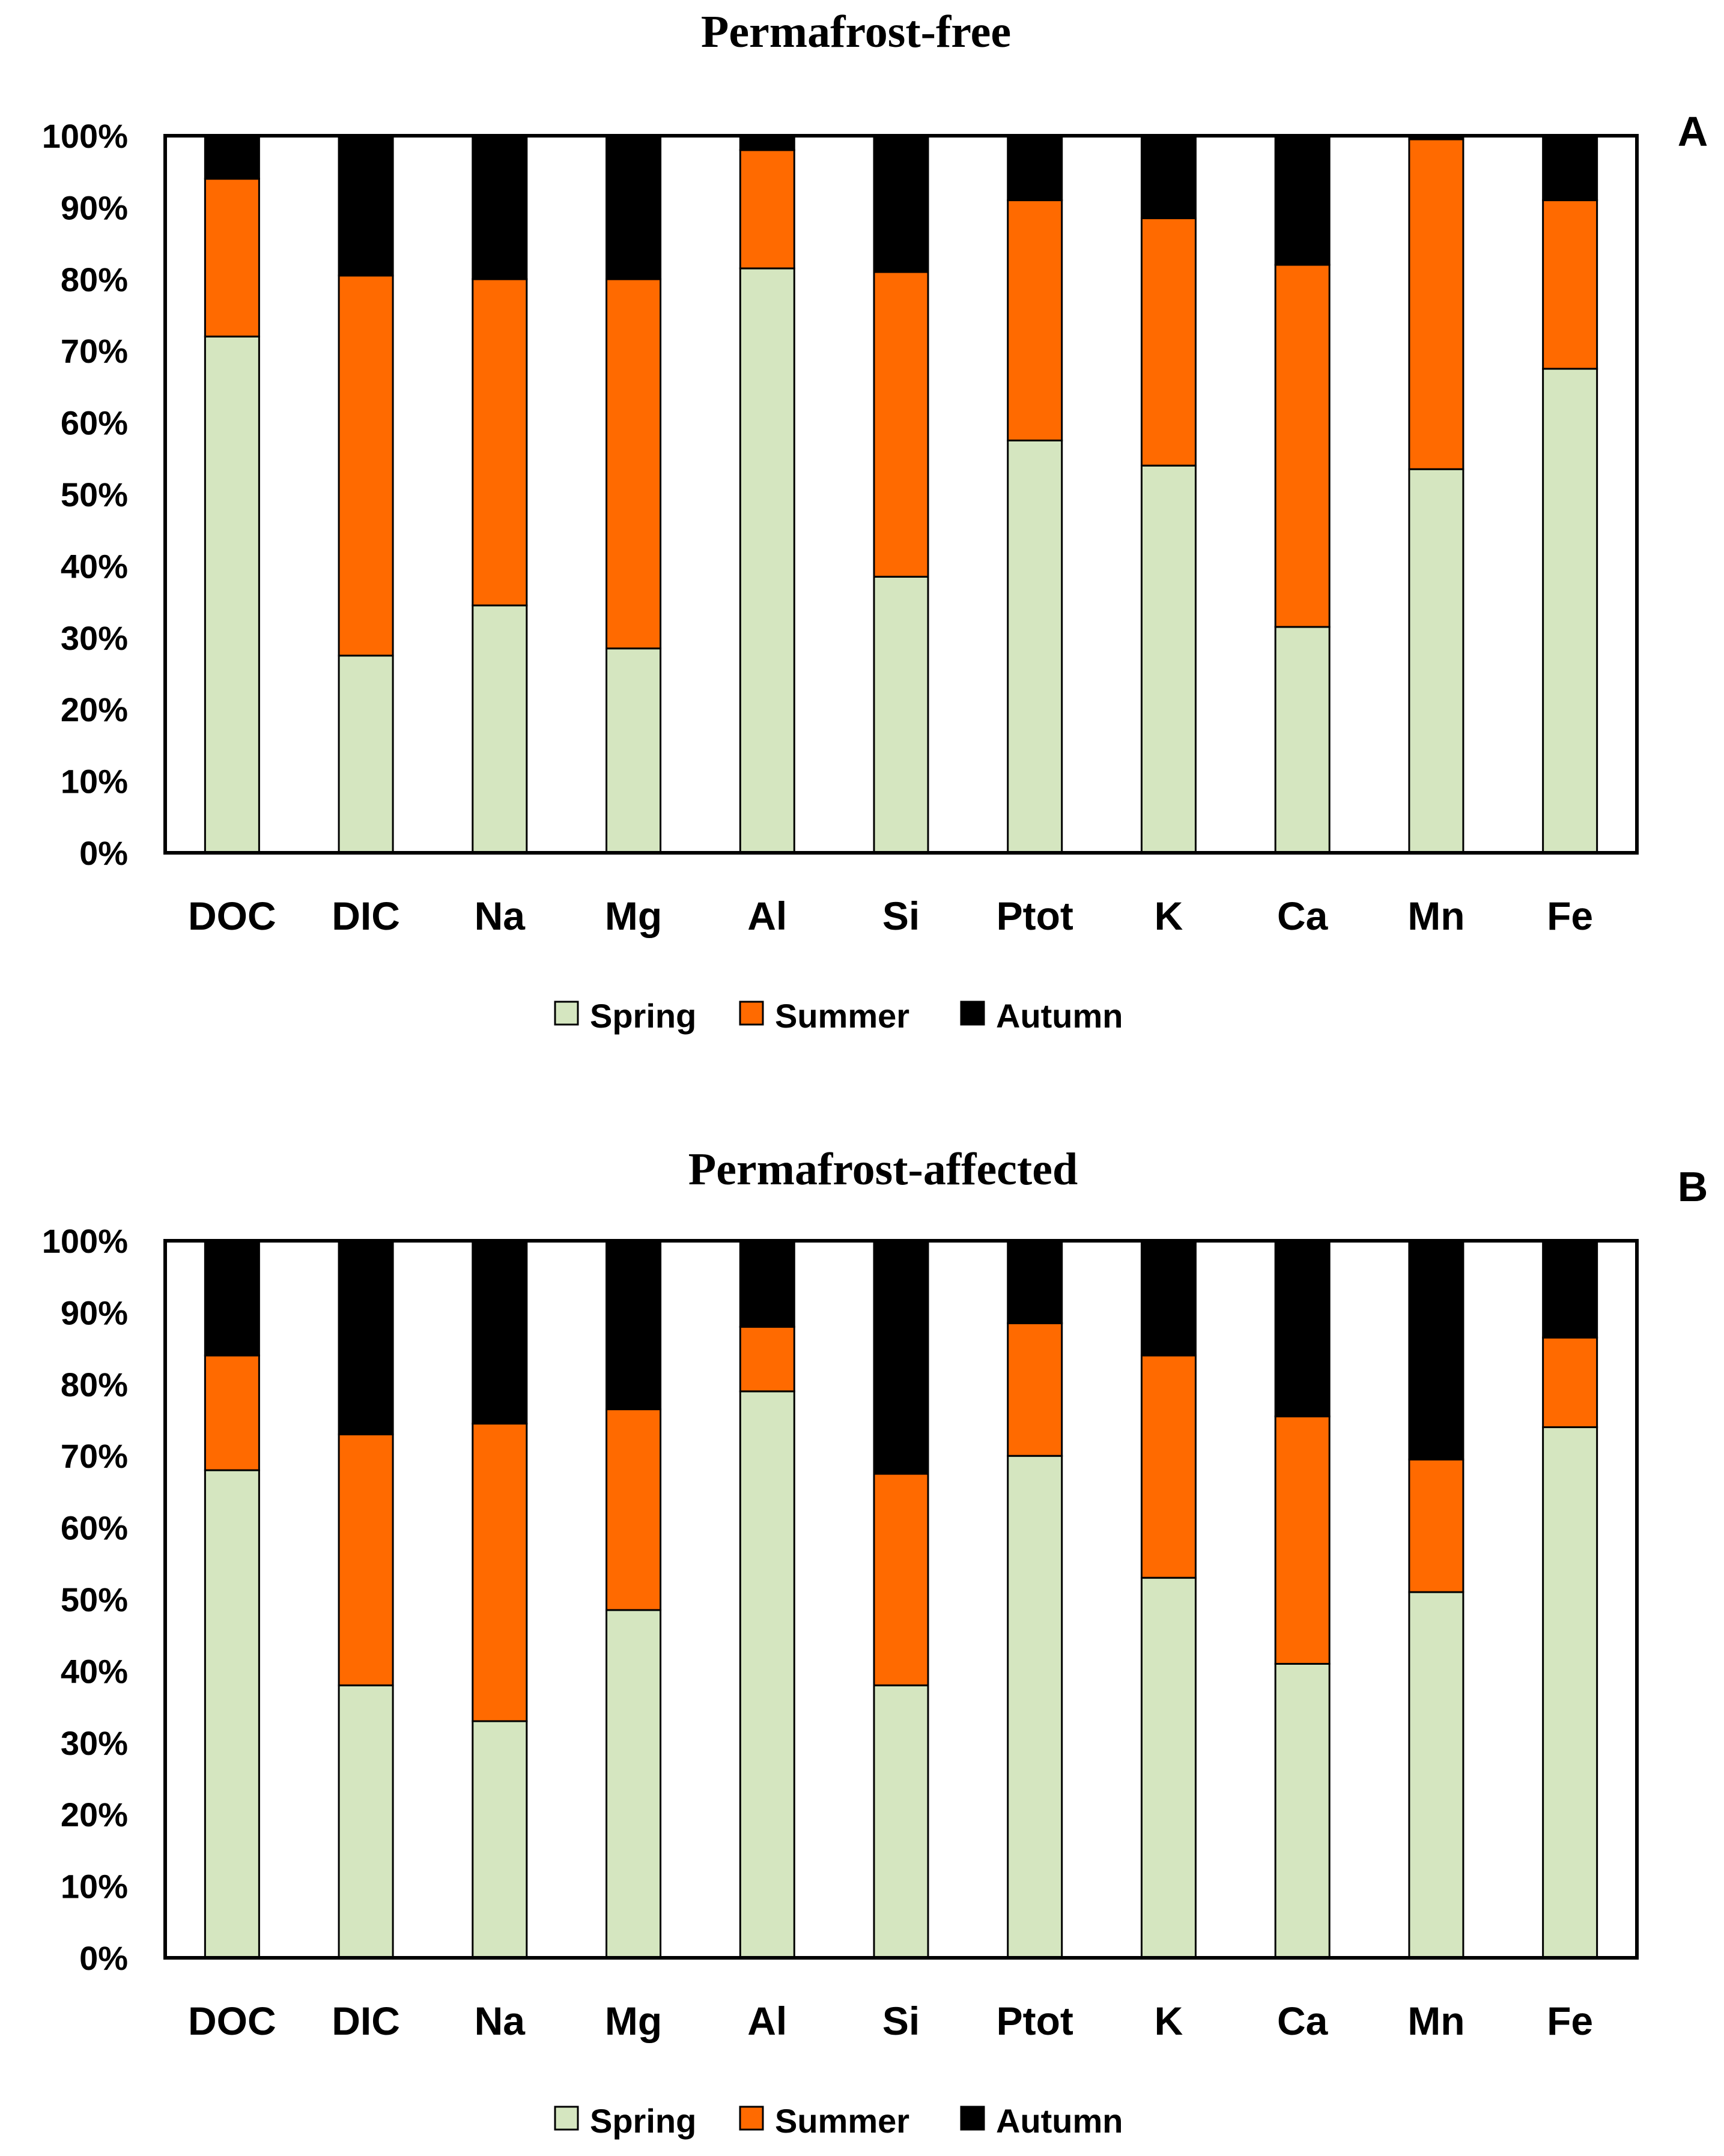 The height and width of the screenshot is (2156, 1724). What do you see at coordinates (500, 729) in the screenshot?
I see `bar-spring-na` at bounding box center [500, 729].